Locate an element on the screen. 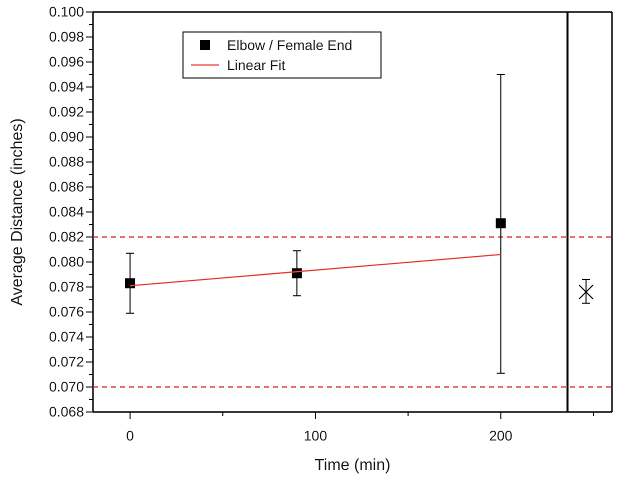 This screenshot has width=618, height=477. y-tick-label: 0.072 is located at coordinates (66, 361).